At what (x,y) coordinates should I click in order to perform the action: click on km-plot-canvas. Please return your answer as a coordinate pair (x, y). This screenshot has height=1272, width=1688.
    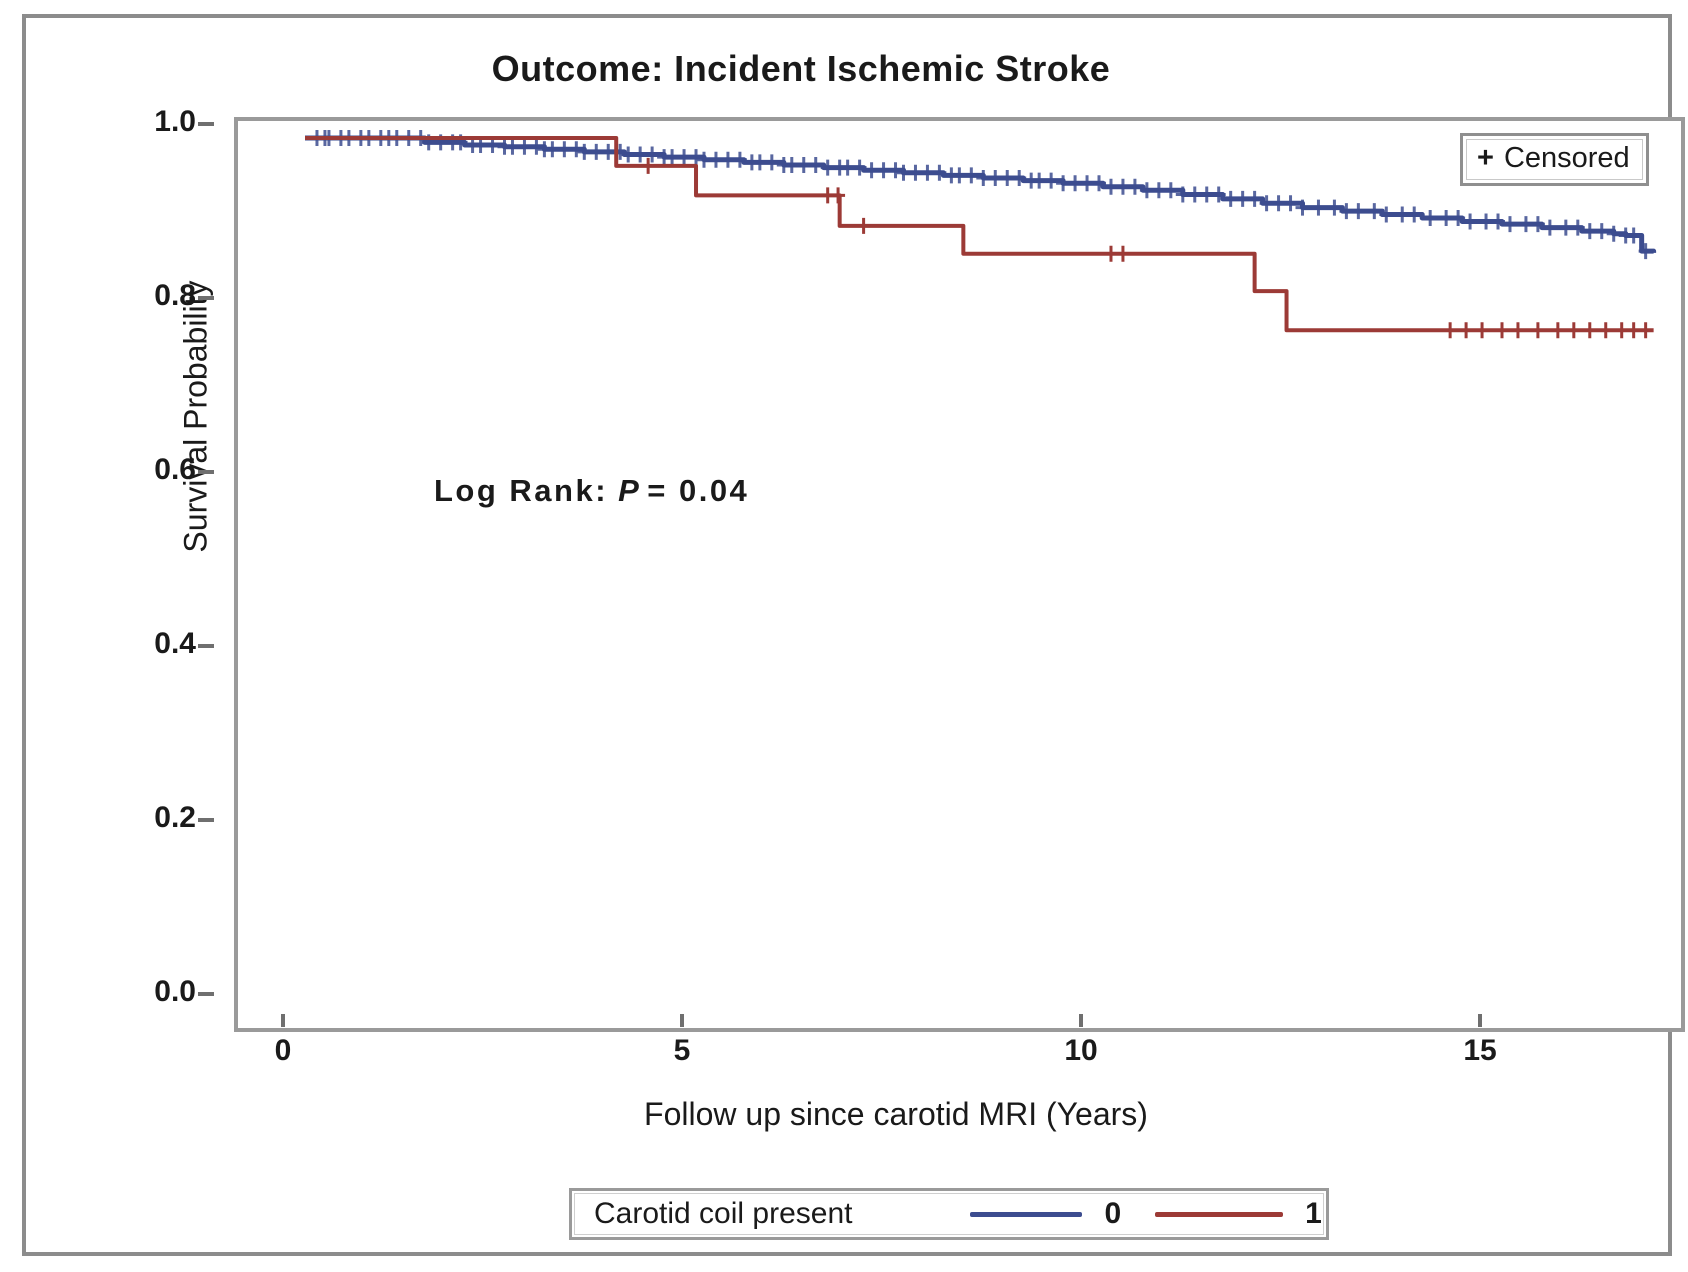
    Looking at the image, I should click on (981, 234).